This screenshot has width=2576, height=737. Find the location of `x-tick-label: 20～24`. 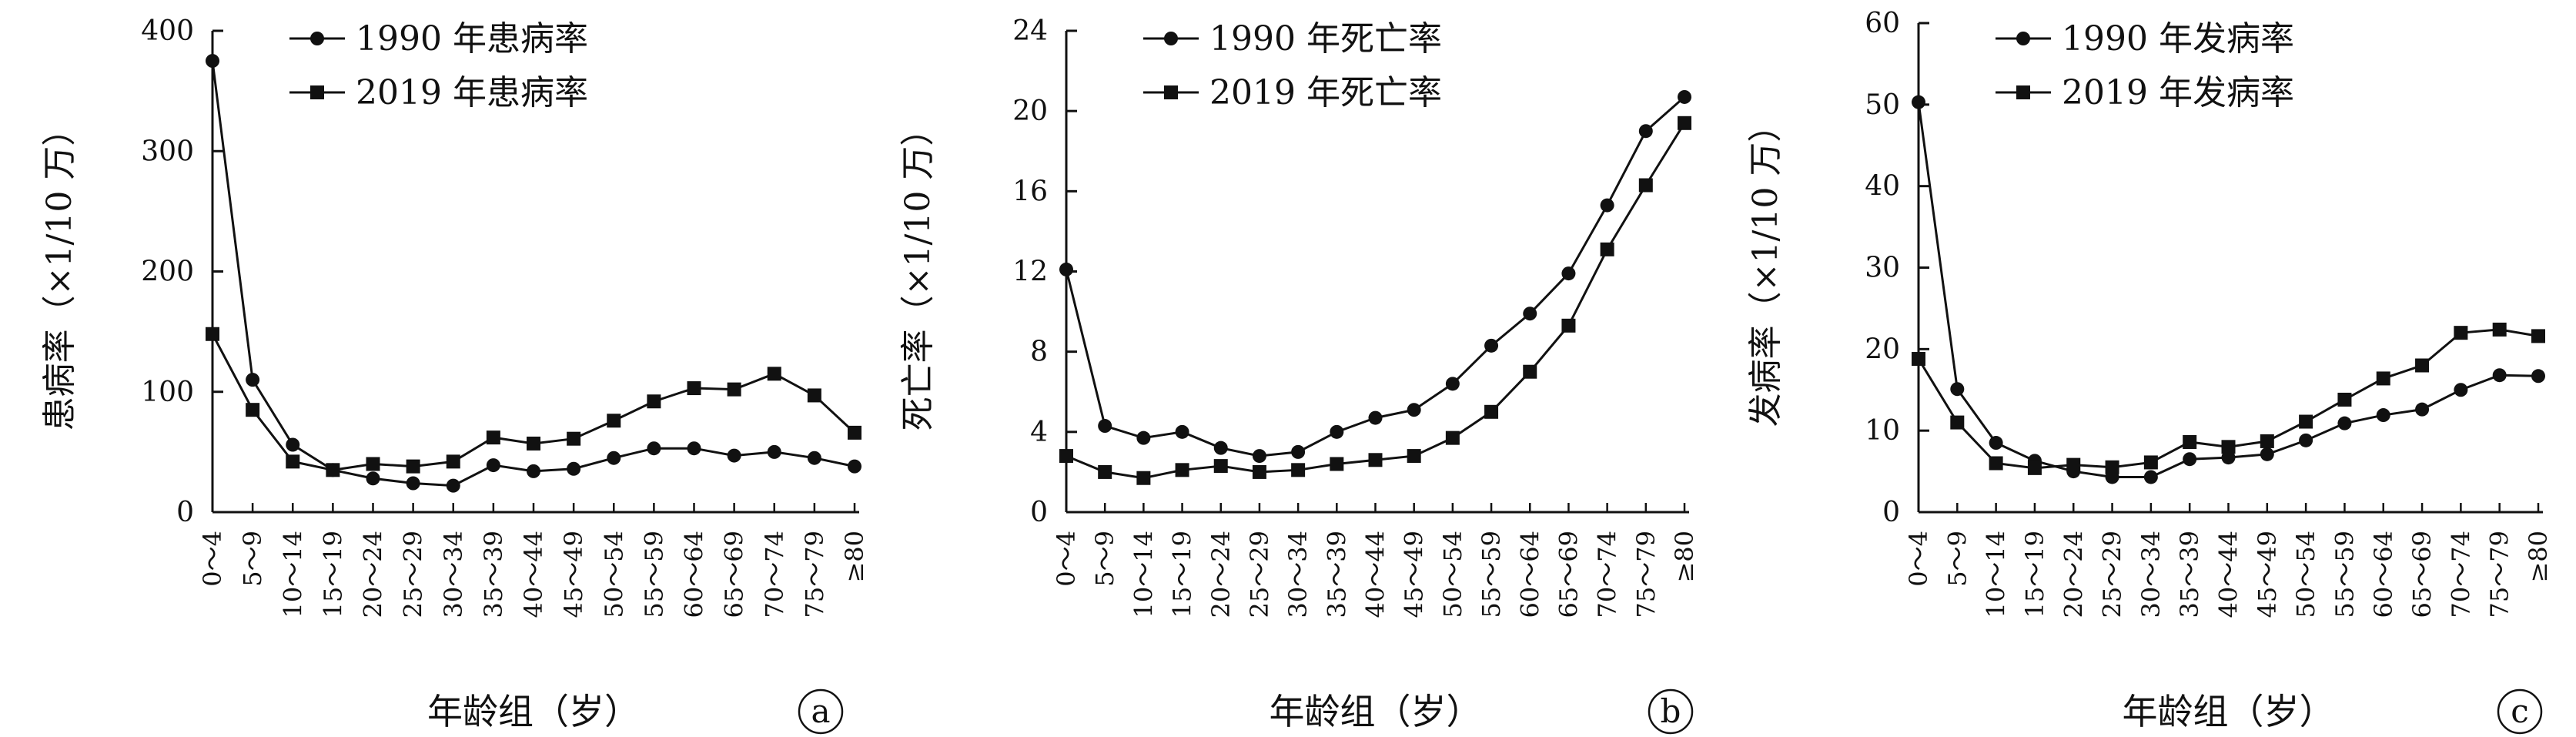

x-tick-label: 20～24 is located at coordinates (2073, 574).